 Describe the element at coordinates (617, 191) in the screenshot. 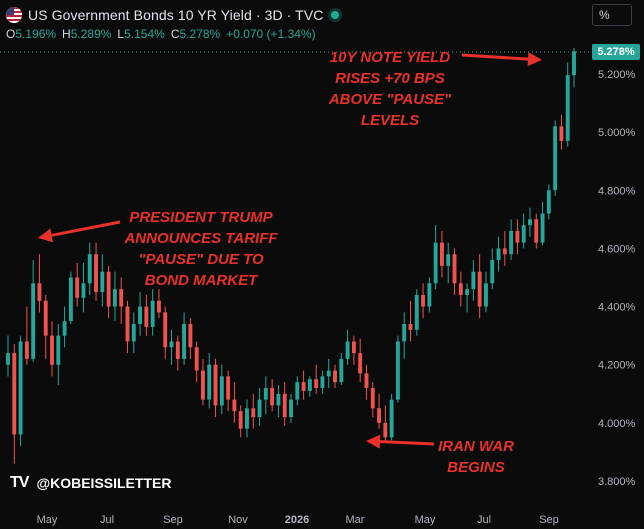

I see `y-tick-label: 4.800%` at that location.